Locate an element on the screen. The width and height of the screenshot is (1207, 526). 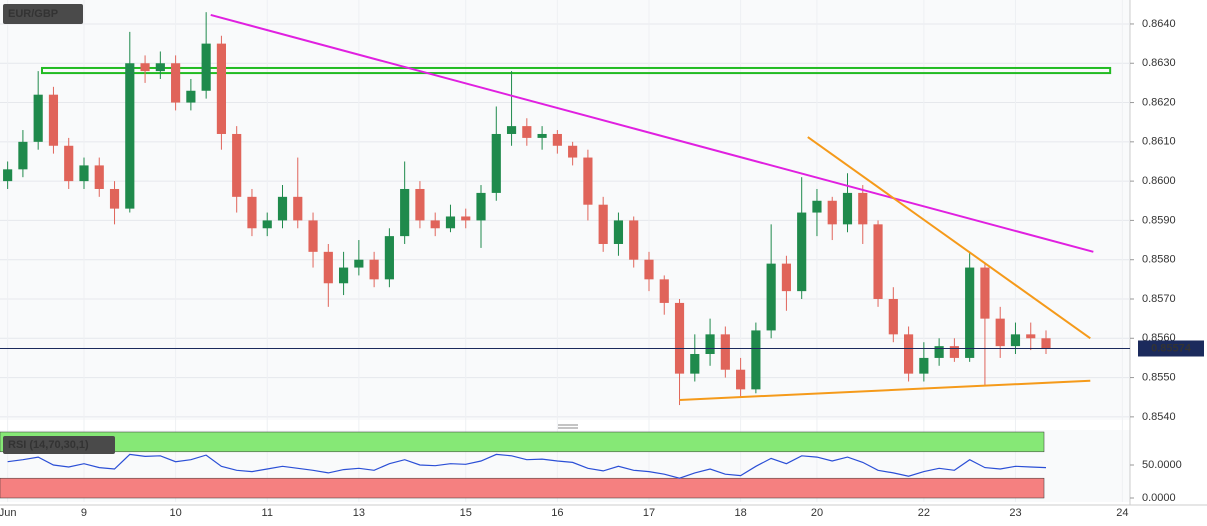
x-tick-label: 24 is located at coordinates (1122, 513).